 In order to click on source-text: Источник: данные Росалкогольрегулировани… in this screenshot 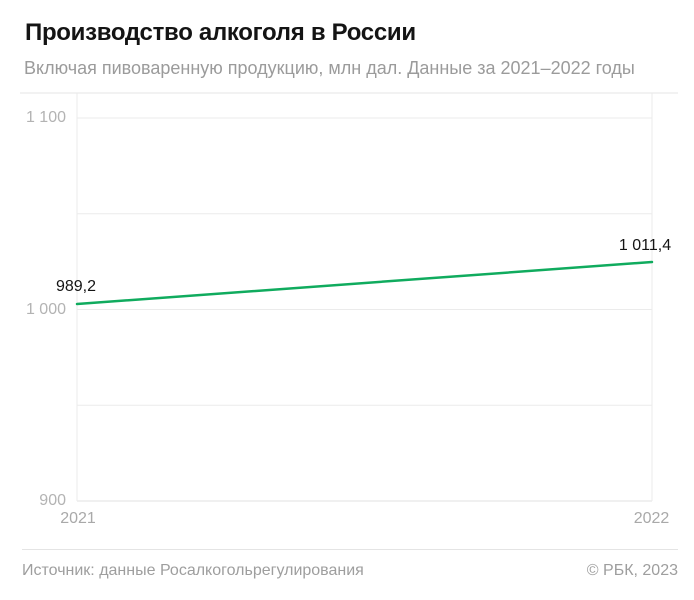, I will do `click(193, 570)`.